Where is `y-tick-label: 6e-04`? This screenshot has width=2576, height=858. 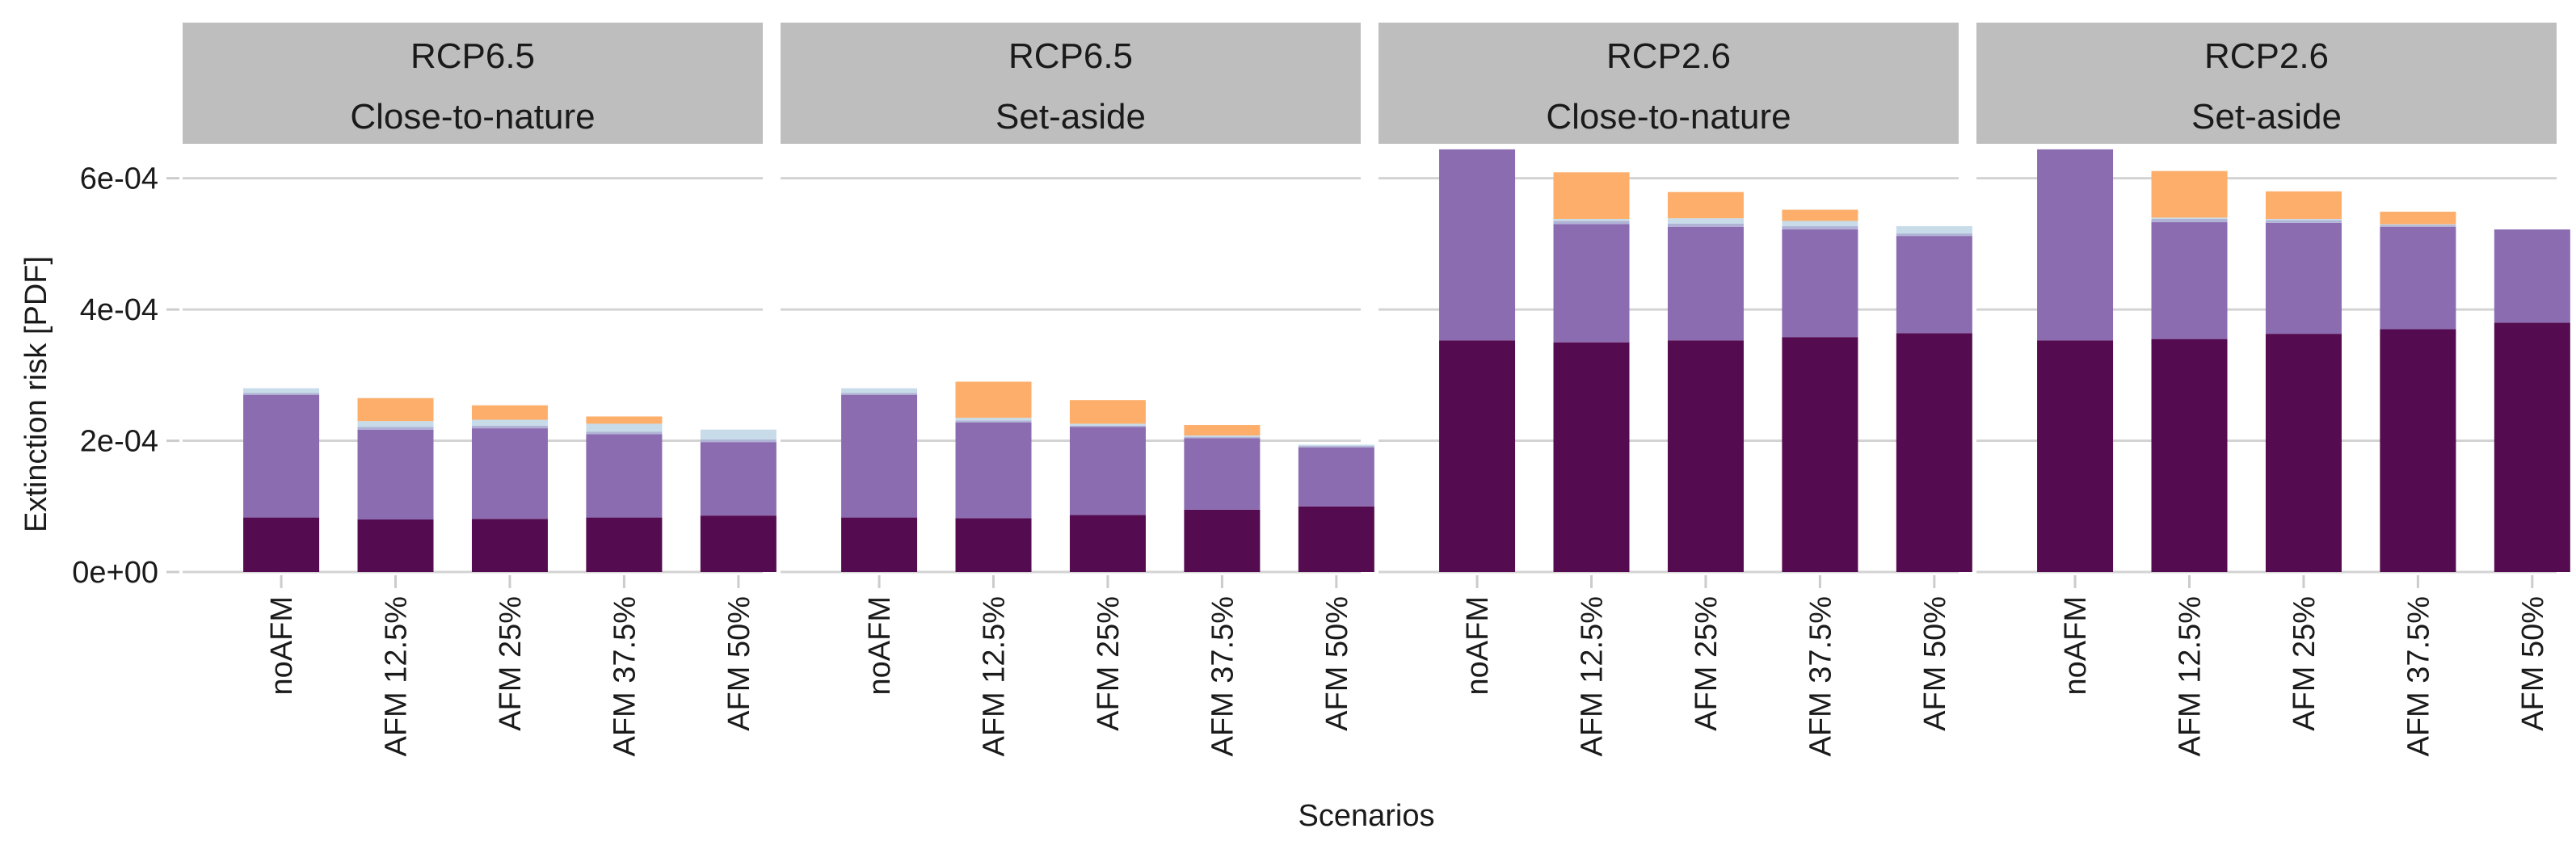
y-tick-label: 6e-04 is located at coordinates (119, 179).